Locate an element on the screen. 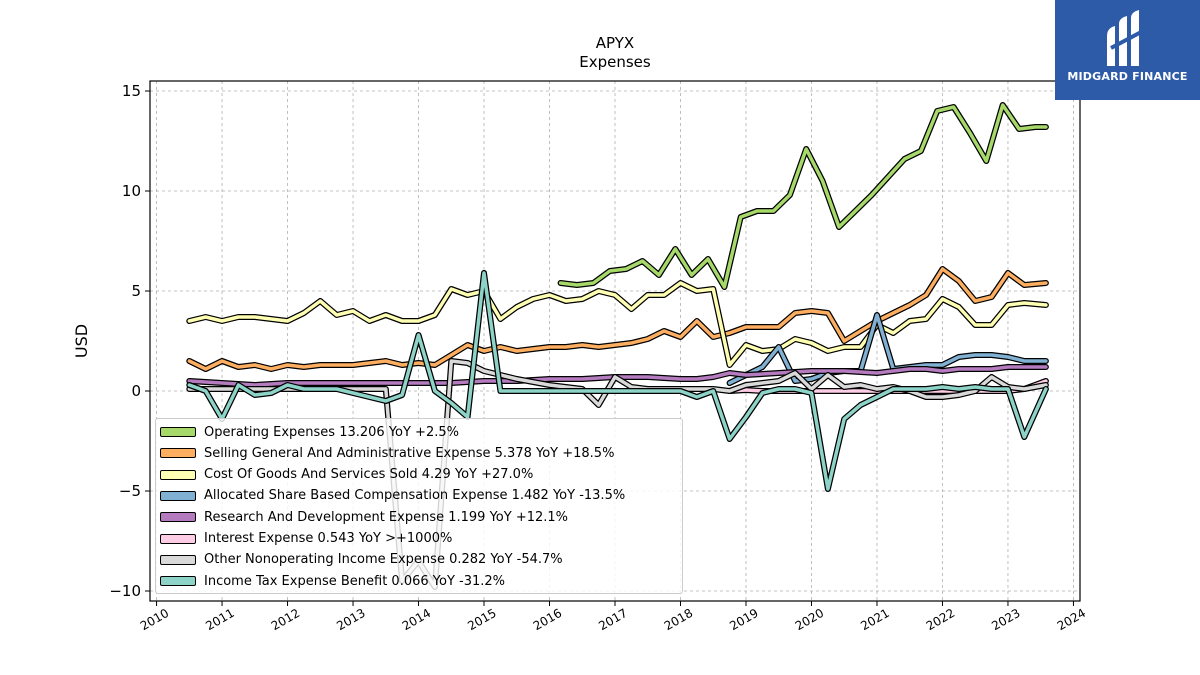 This screenshot has height=675, width=1200. x-tick-label: 2022 is located at coordinates (940, 619).